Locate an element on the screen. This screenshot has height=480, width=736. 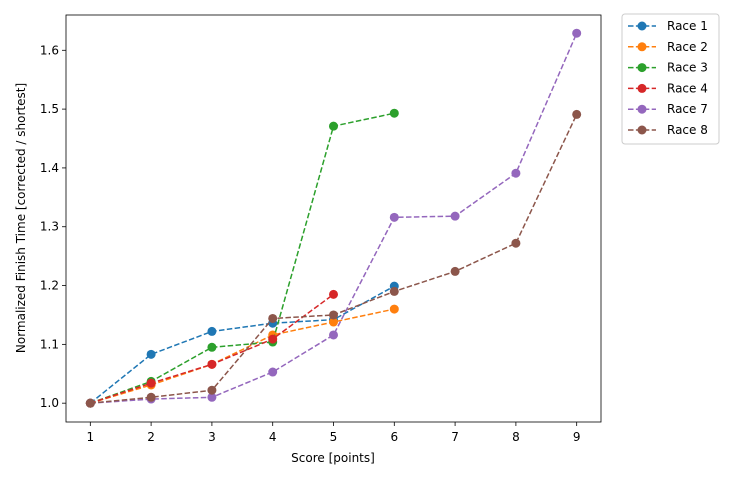
y-tick-label: 1.2 is located at coordinates (49, 286).